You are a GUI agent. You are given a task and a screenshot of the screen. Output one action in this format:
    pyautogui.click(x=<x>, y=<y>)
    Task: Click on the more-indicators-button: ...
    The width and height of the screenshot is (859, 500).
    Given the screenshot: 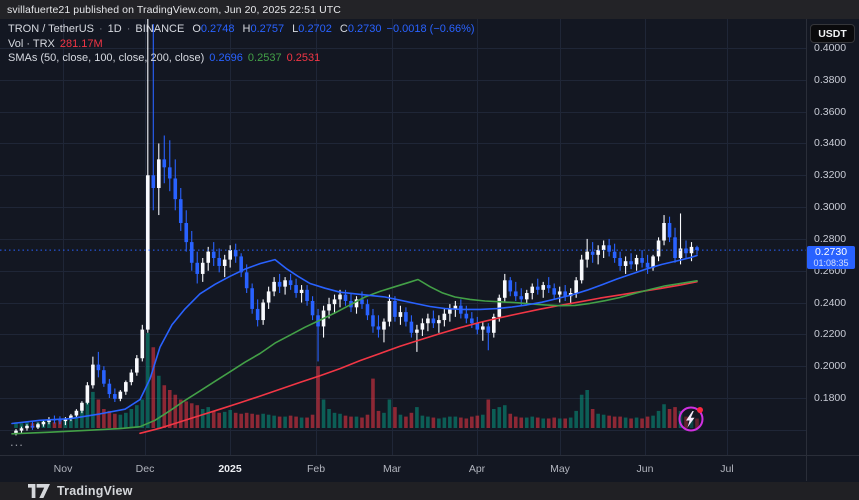 What is the action you would take?
    pyautogui.click(x=17, y=441)
    